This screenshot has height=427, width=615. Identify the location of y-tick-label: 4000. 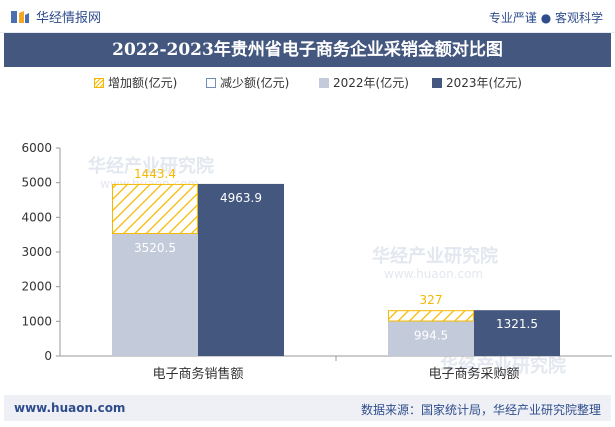
(36, 217).